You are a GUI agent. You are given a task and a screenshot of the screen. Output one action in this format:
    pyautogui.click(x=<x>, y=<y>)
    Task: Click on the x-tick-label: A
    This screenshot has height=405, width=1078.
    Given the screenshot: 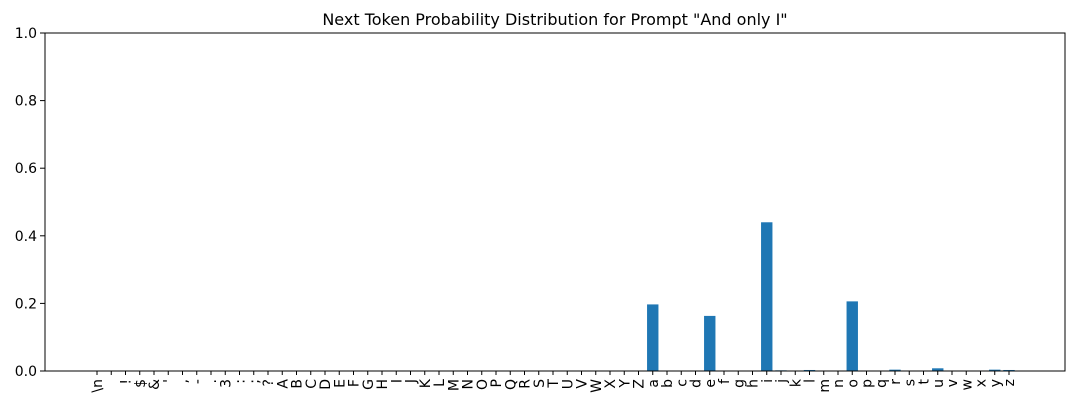 What is the action you would take?
    pyautogui.click(x=283, y=384)
    